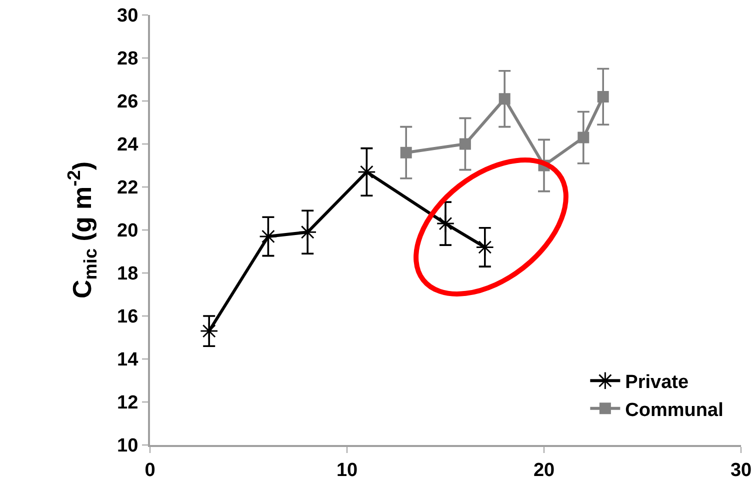 Image resolution: width=756 pixels, height=500 pixels. What do you see at coordinates (127, 188) in the screenshot?
I see `y-tick-label: 22` at bounding box center [127, 188].